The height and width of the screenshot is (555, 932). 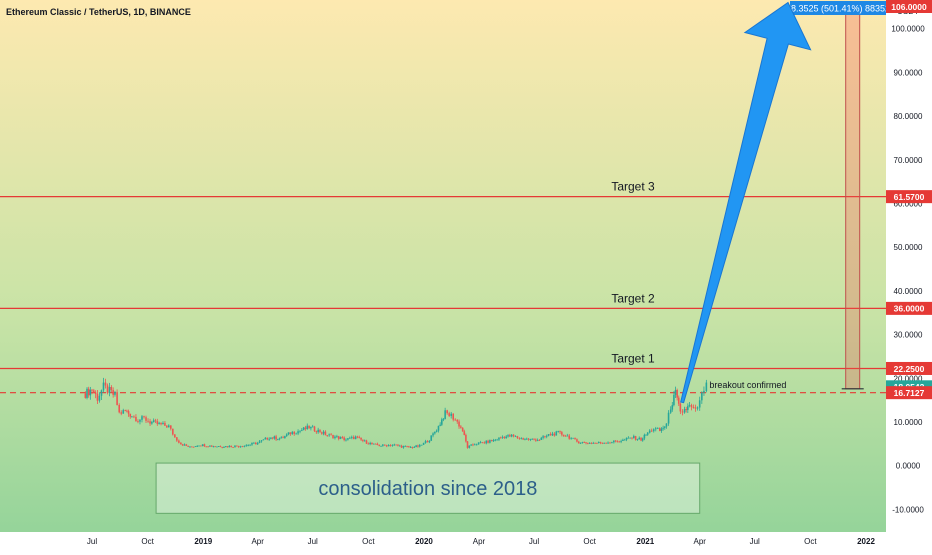 What do you see at coordinates (466, 541) in the screenshot?
I see `time-axis-background` at bounding box center [466, 541].